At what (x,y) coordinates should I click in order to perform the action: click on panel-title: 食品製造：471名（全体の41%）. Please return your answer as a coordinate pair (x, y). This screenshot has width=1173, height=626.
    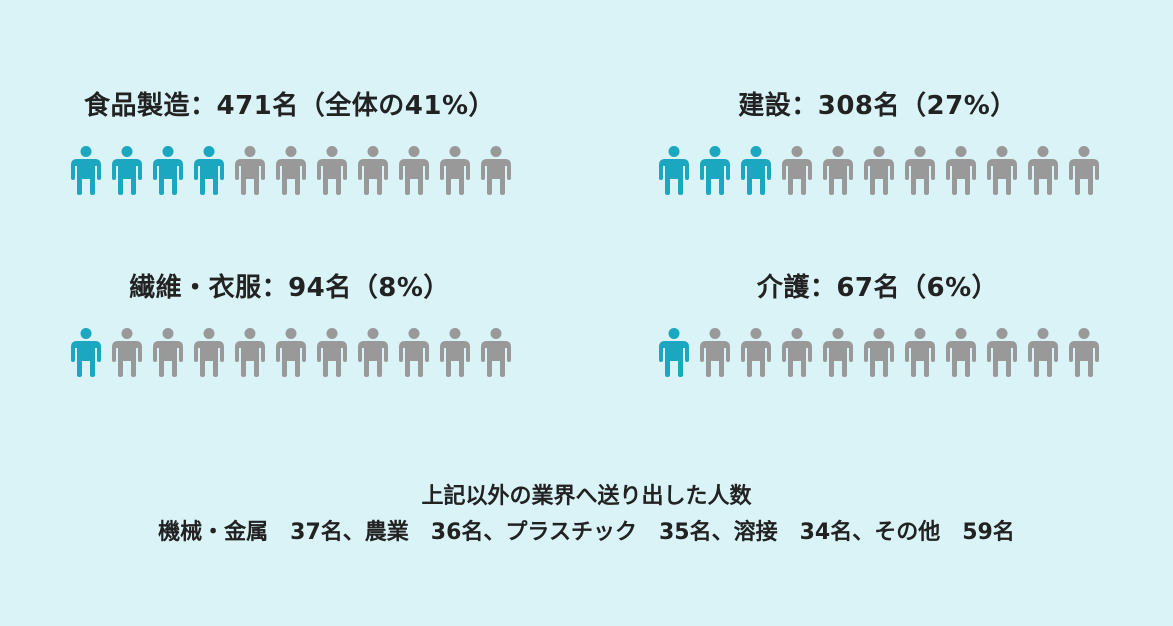
    Looking at the image, I should click on (289, 106).